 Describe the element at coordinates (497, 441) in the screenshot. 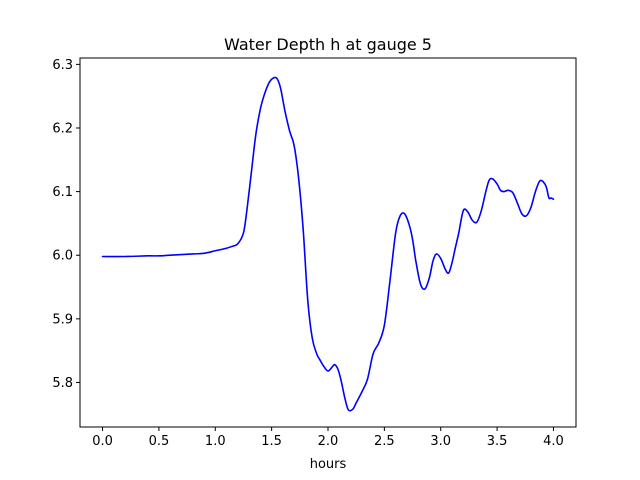

I see `x-tick-label: 3.5` at that location.